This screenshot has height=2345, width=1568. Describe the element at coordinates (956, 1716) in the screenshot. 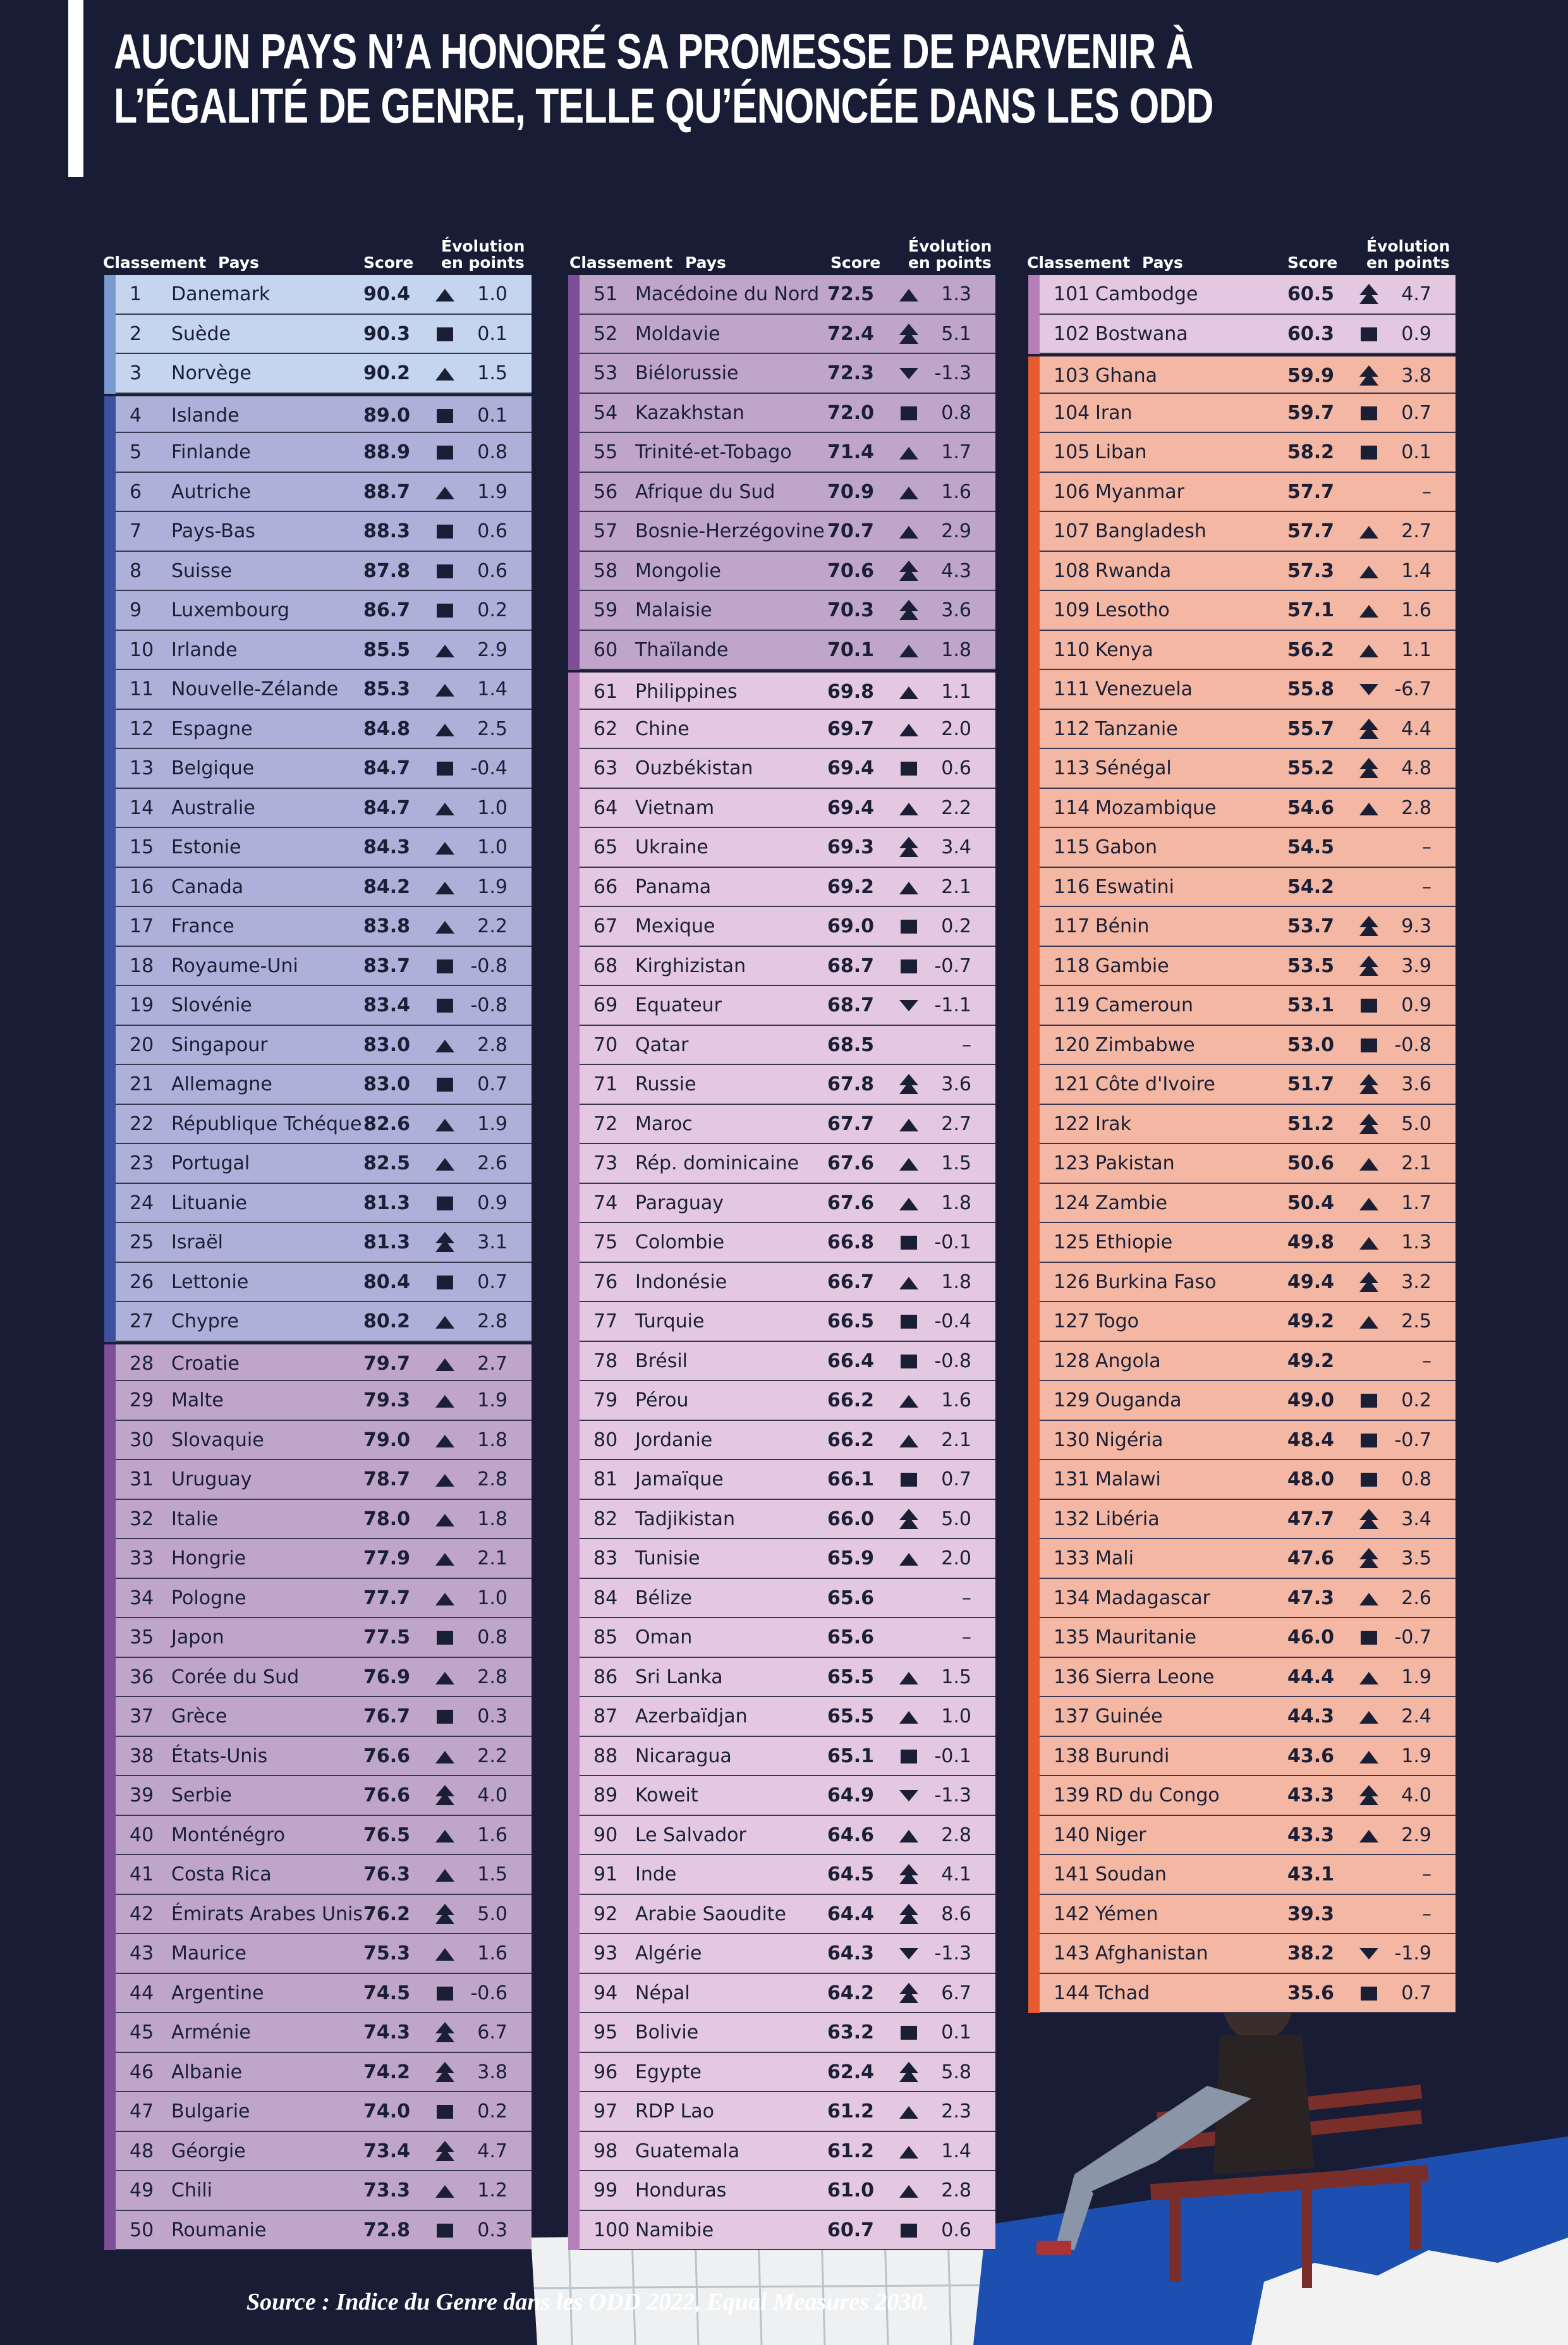

I see `evolution-cell: 1.0` at that location.